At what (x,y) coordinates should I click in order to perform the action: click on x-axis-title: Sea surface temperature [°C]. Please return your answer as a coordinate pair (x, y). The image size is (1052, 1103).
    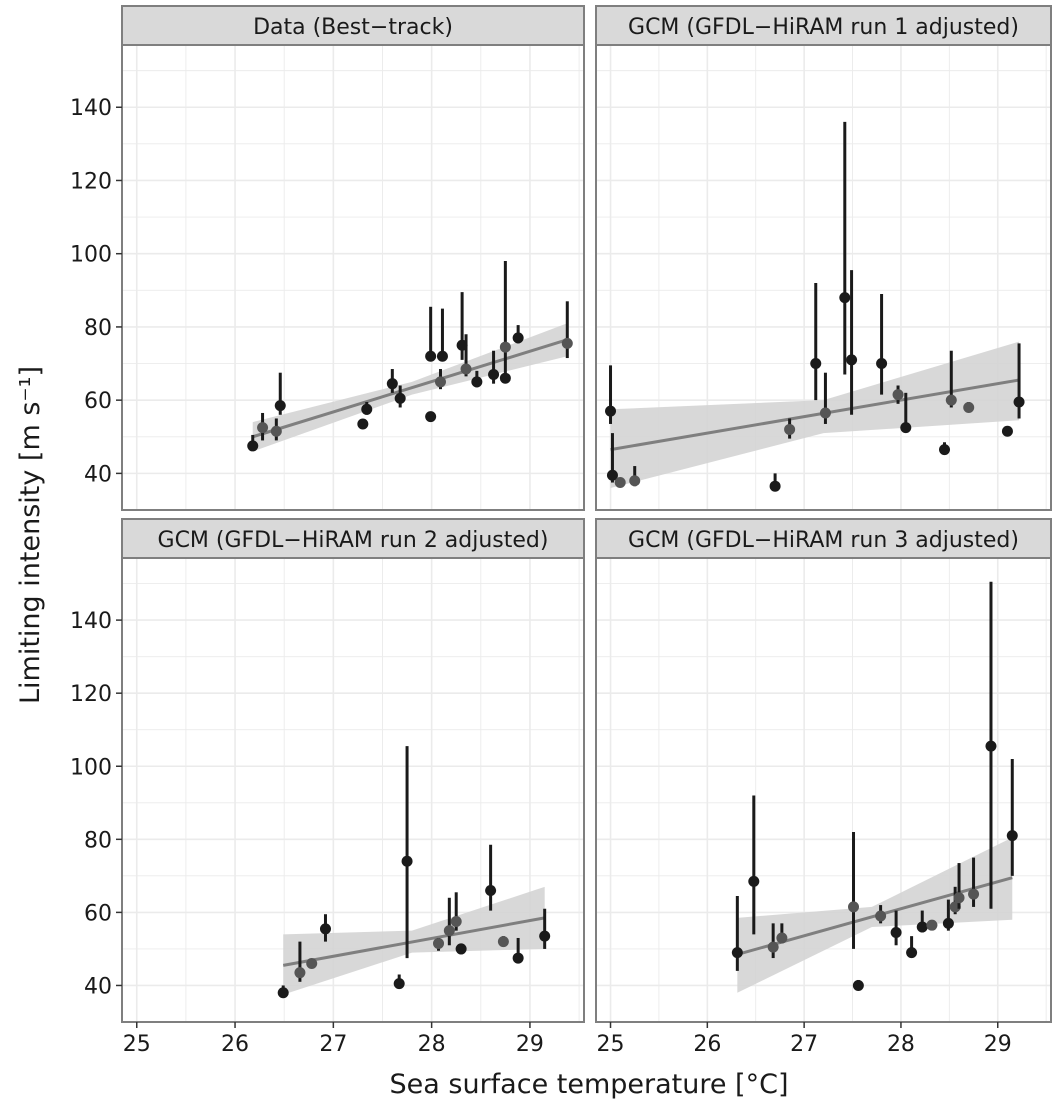
    Looking at the image, I should click on (589, 1084).